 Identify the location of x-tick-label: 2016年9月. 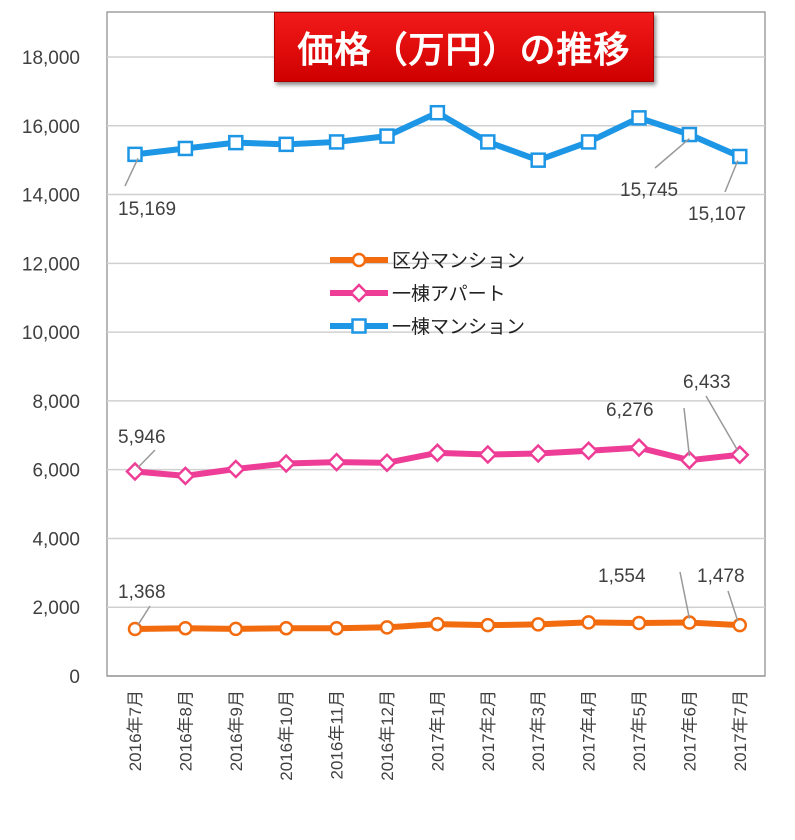
(236, 730).